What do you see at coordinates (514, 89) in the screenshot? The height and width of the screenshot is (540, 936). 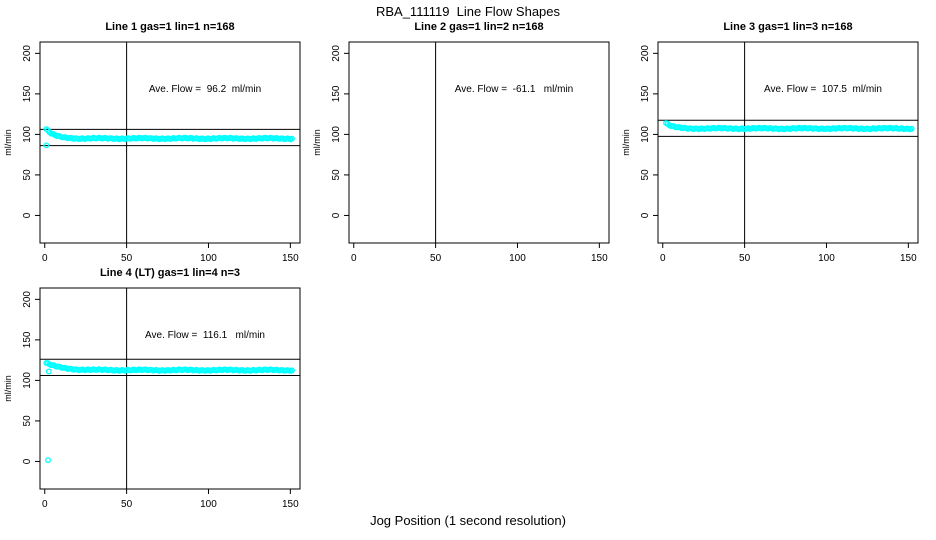 I see `ave-flow-annotation: Ave. Flow = -61.1 ml/min` at bounding box center [514, 89].